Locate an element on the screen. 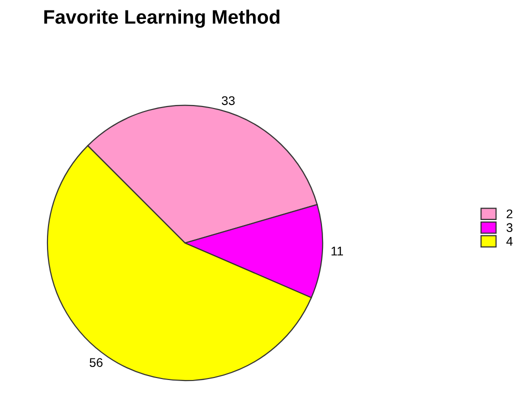  legend-label: 4 is located at coordinates (509, 241).